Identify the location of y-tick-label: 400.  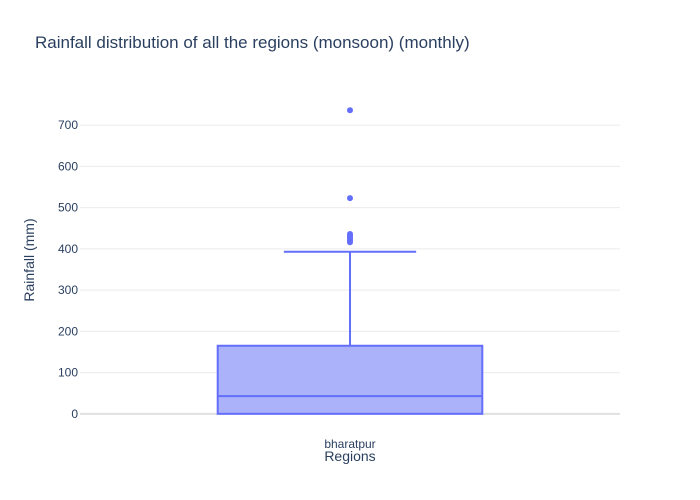
(68, 249).